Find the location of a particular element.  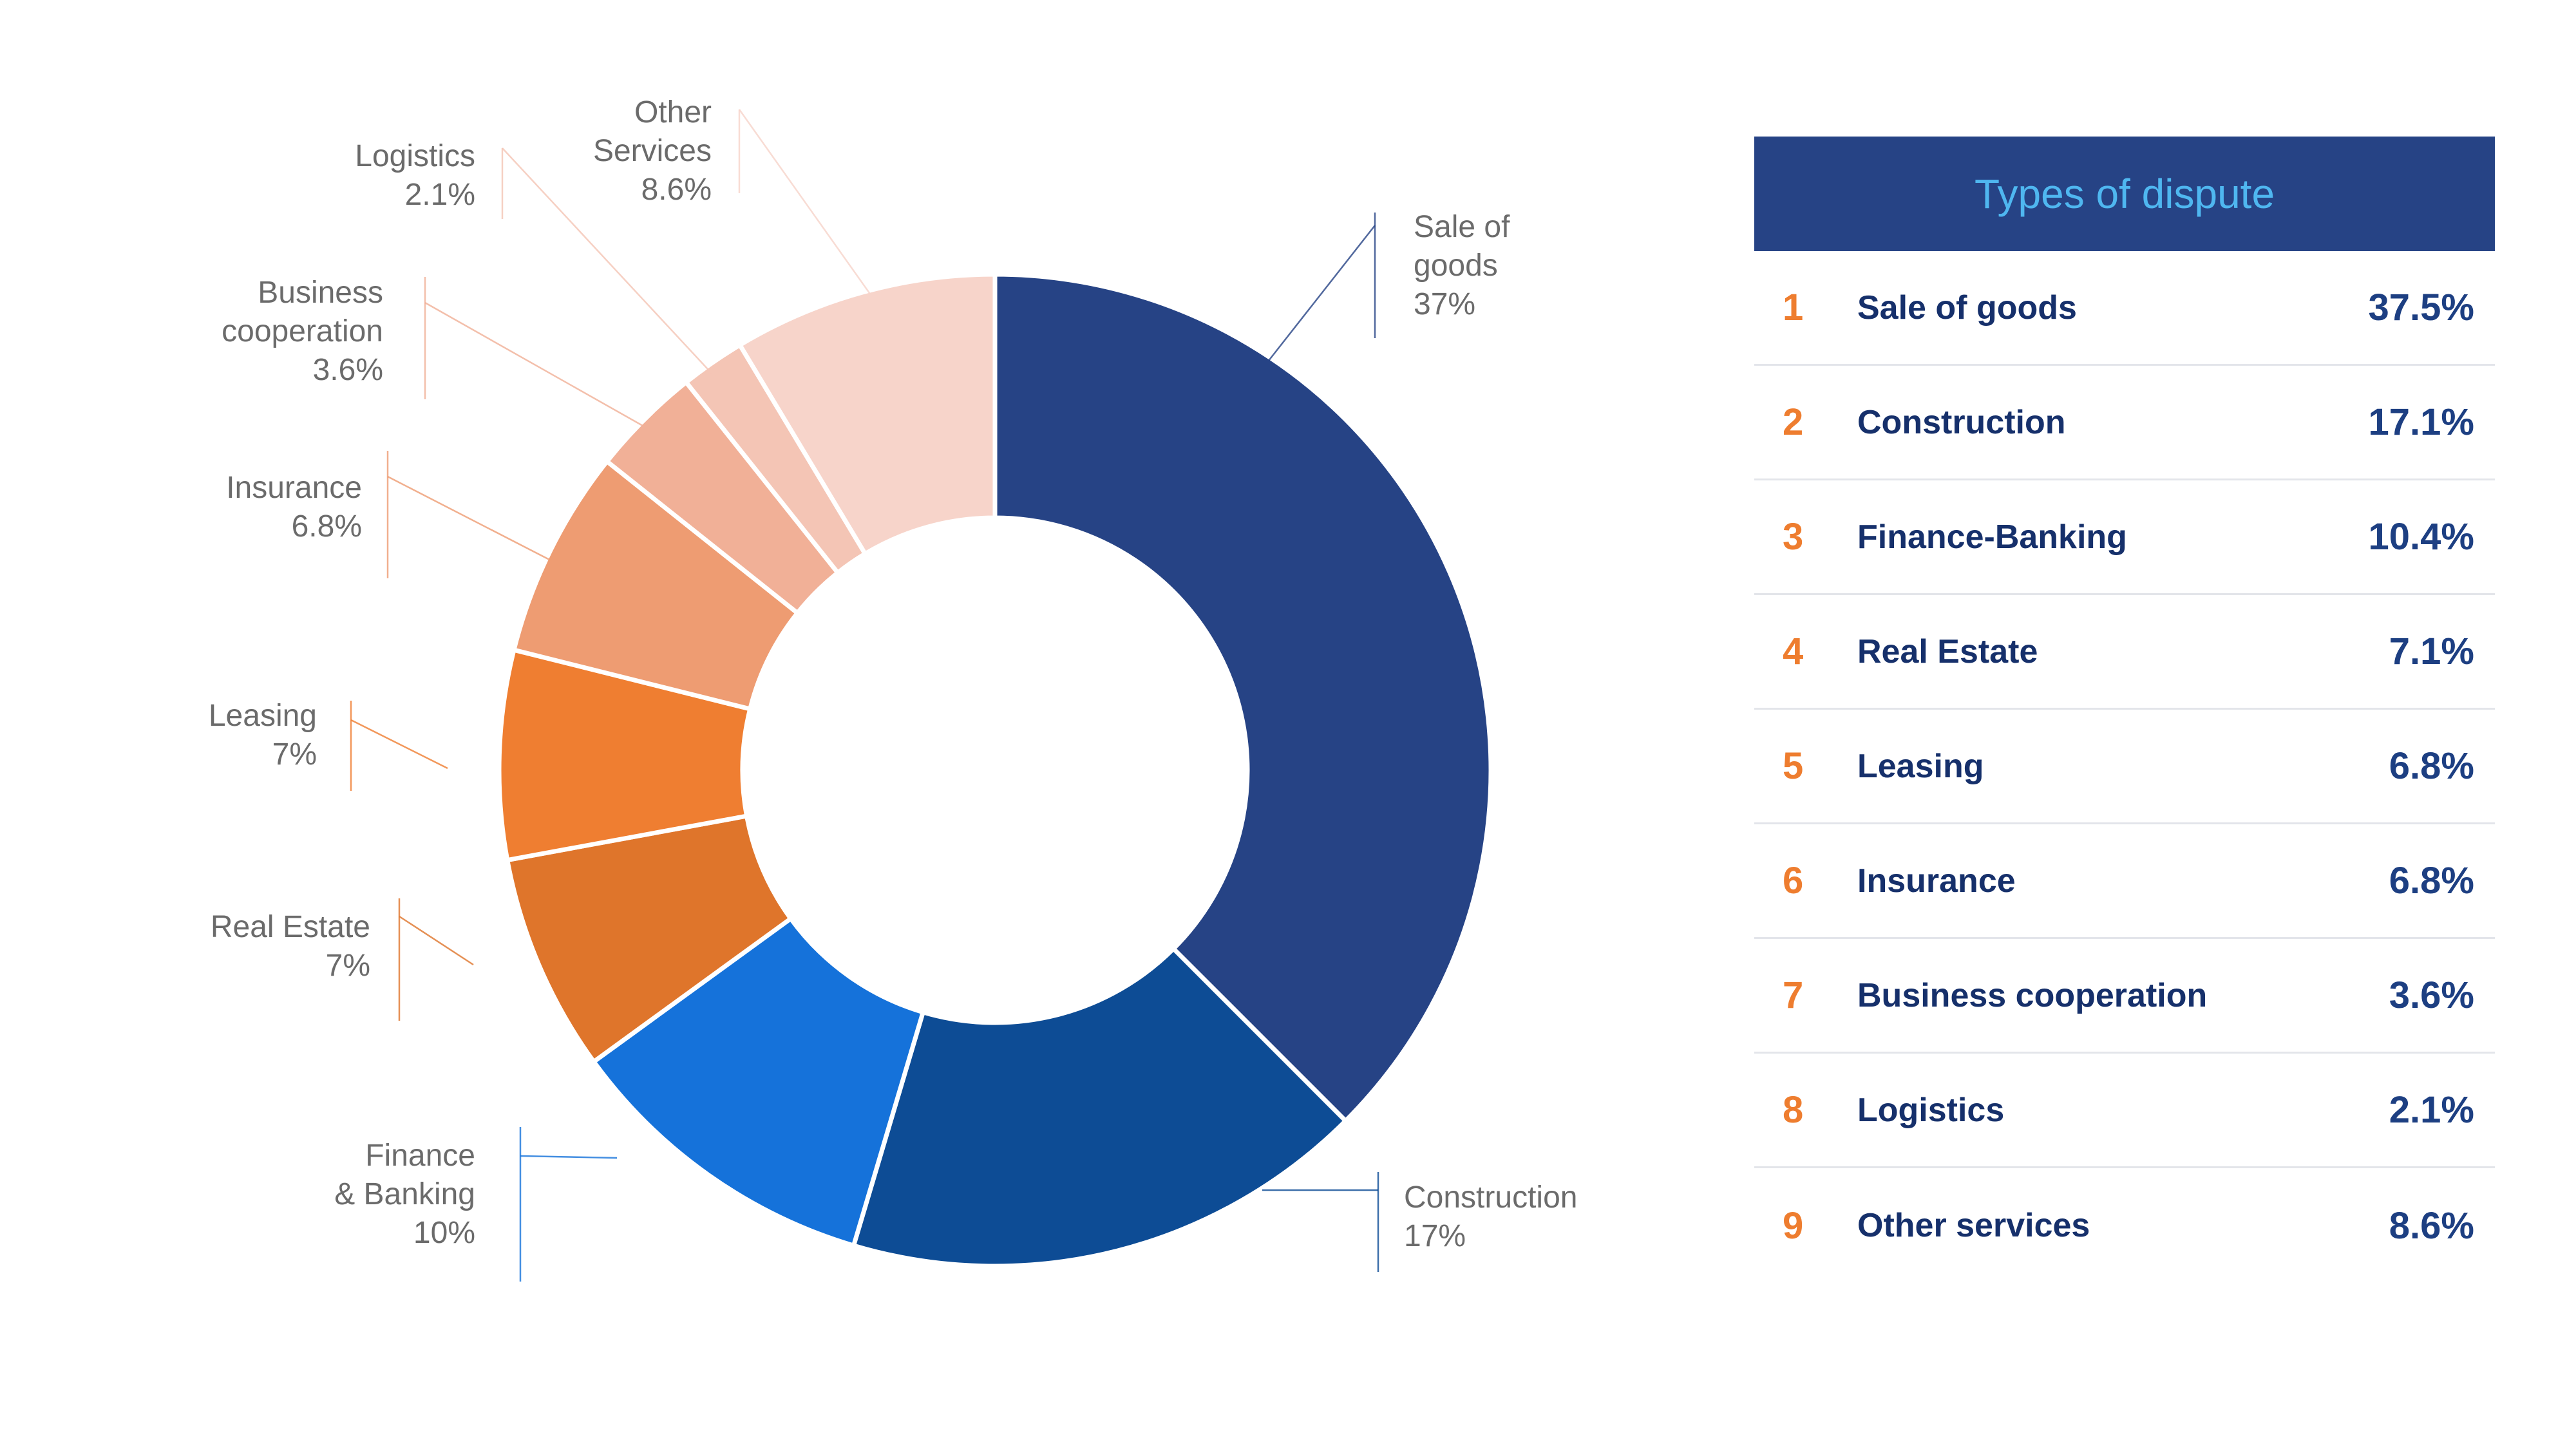

row-name: Construction is located at coordinates (1962, 422).